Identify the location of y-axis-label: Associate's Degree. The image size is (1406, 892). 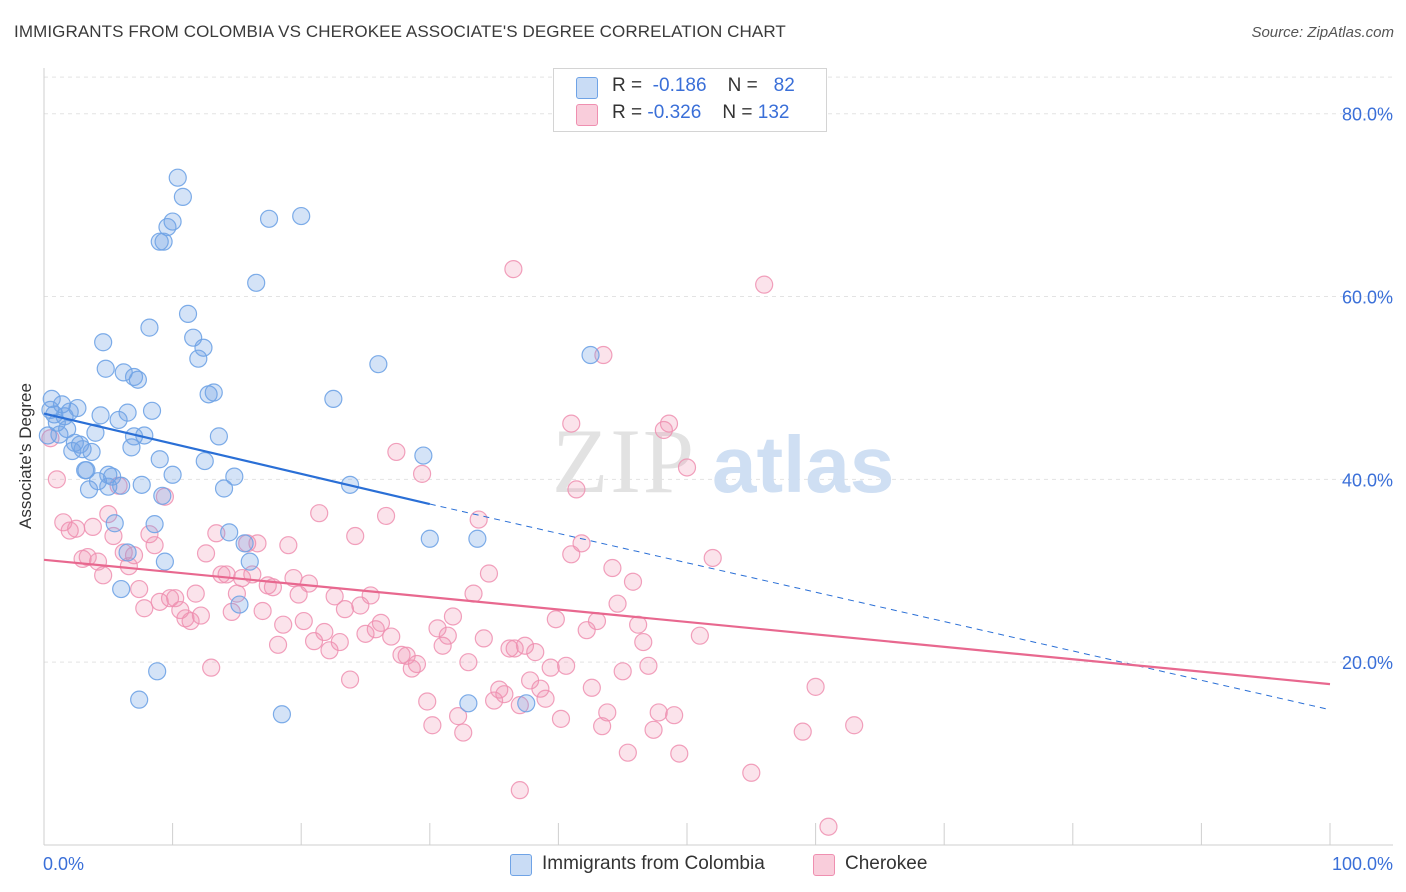
(25, 456).